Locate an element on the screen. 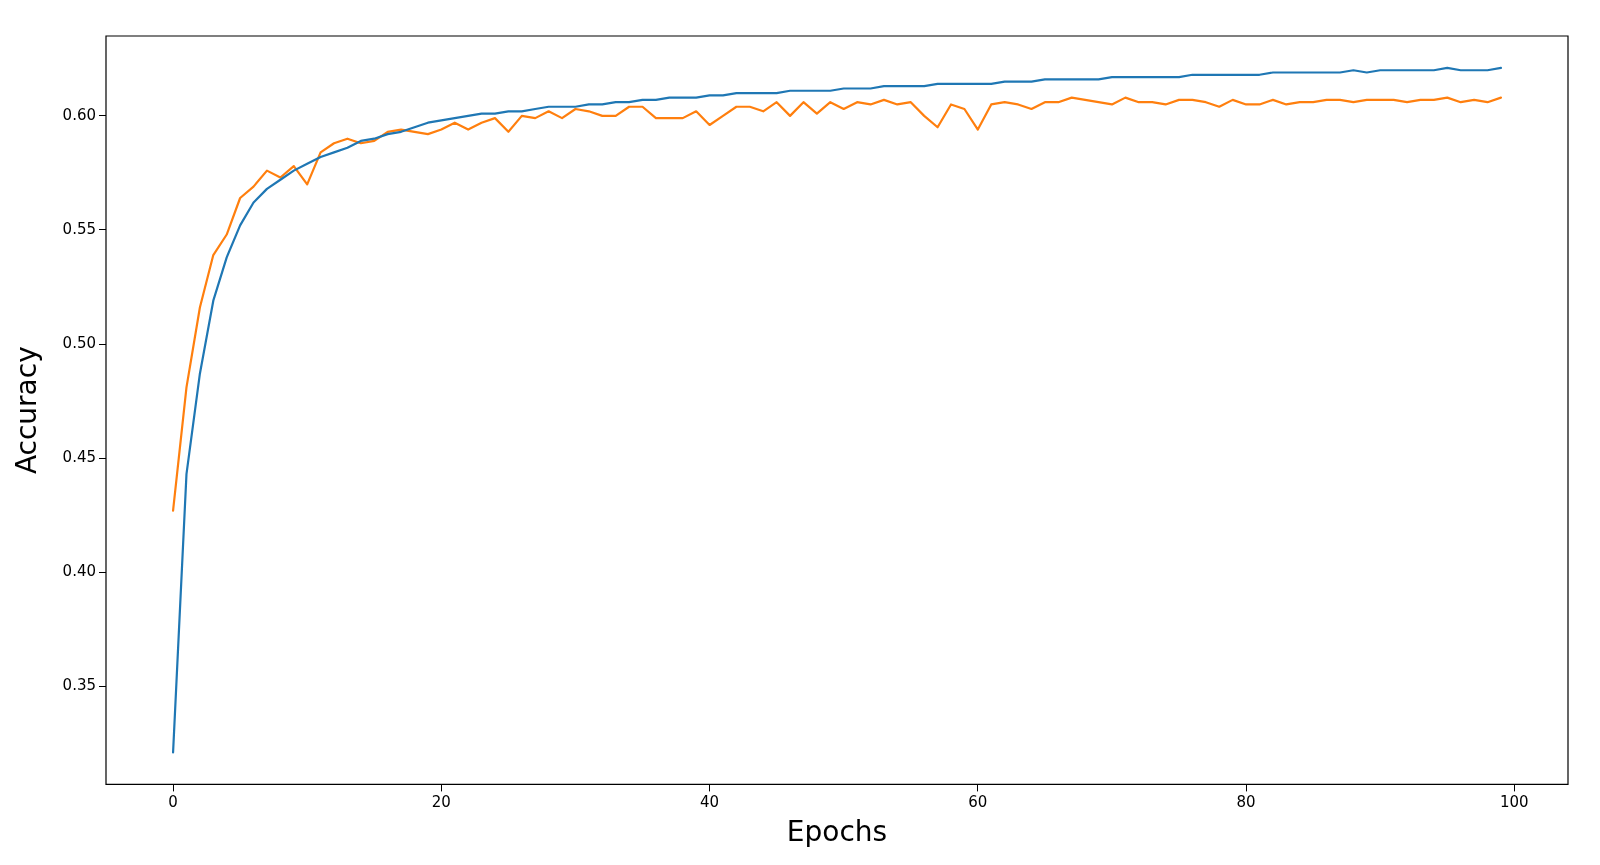 The width and height of the screenshot is (1600, 865). x-tick-label: 0 is located at coordinates (173, 802).